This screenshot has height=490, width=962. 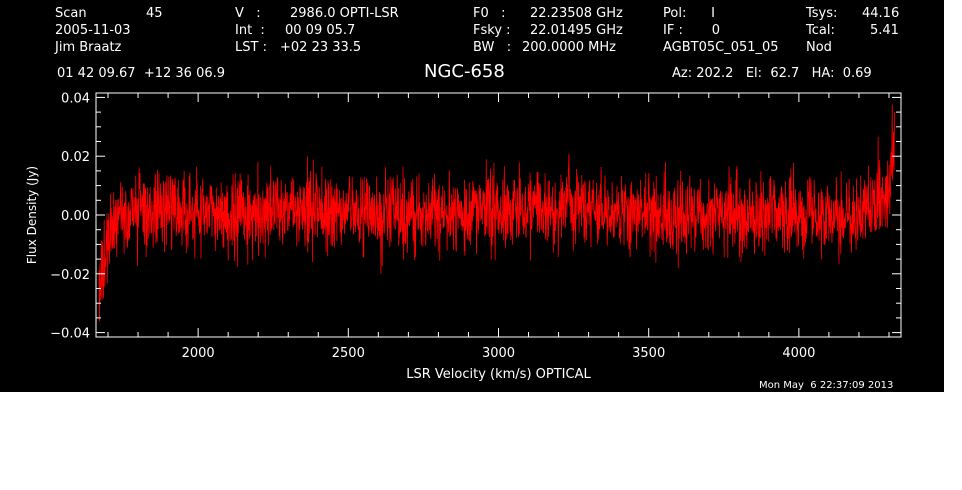 What do you see at coordinates (820, 30) in the screenshot?
I see `tcal-label: Tcal:` at bounding box center [820, 30].